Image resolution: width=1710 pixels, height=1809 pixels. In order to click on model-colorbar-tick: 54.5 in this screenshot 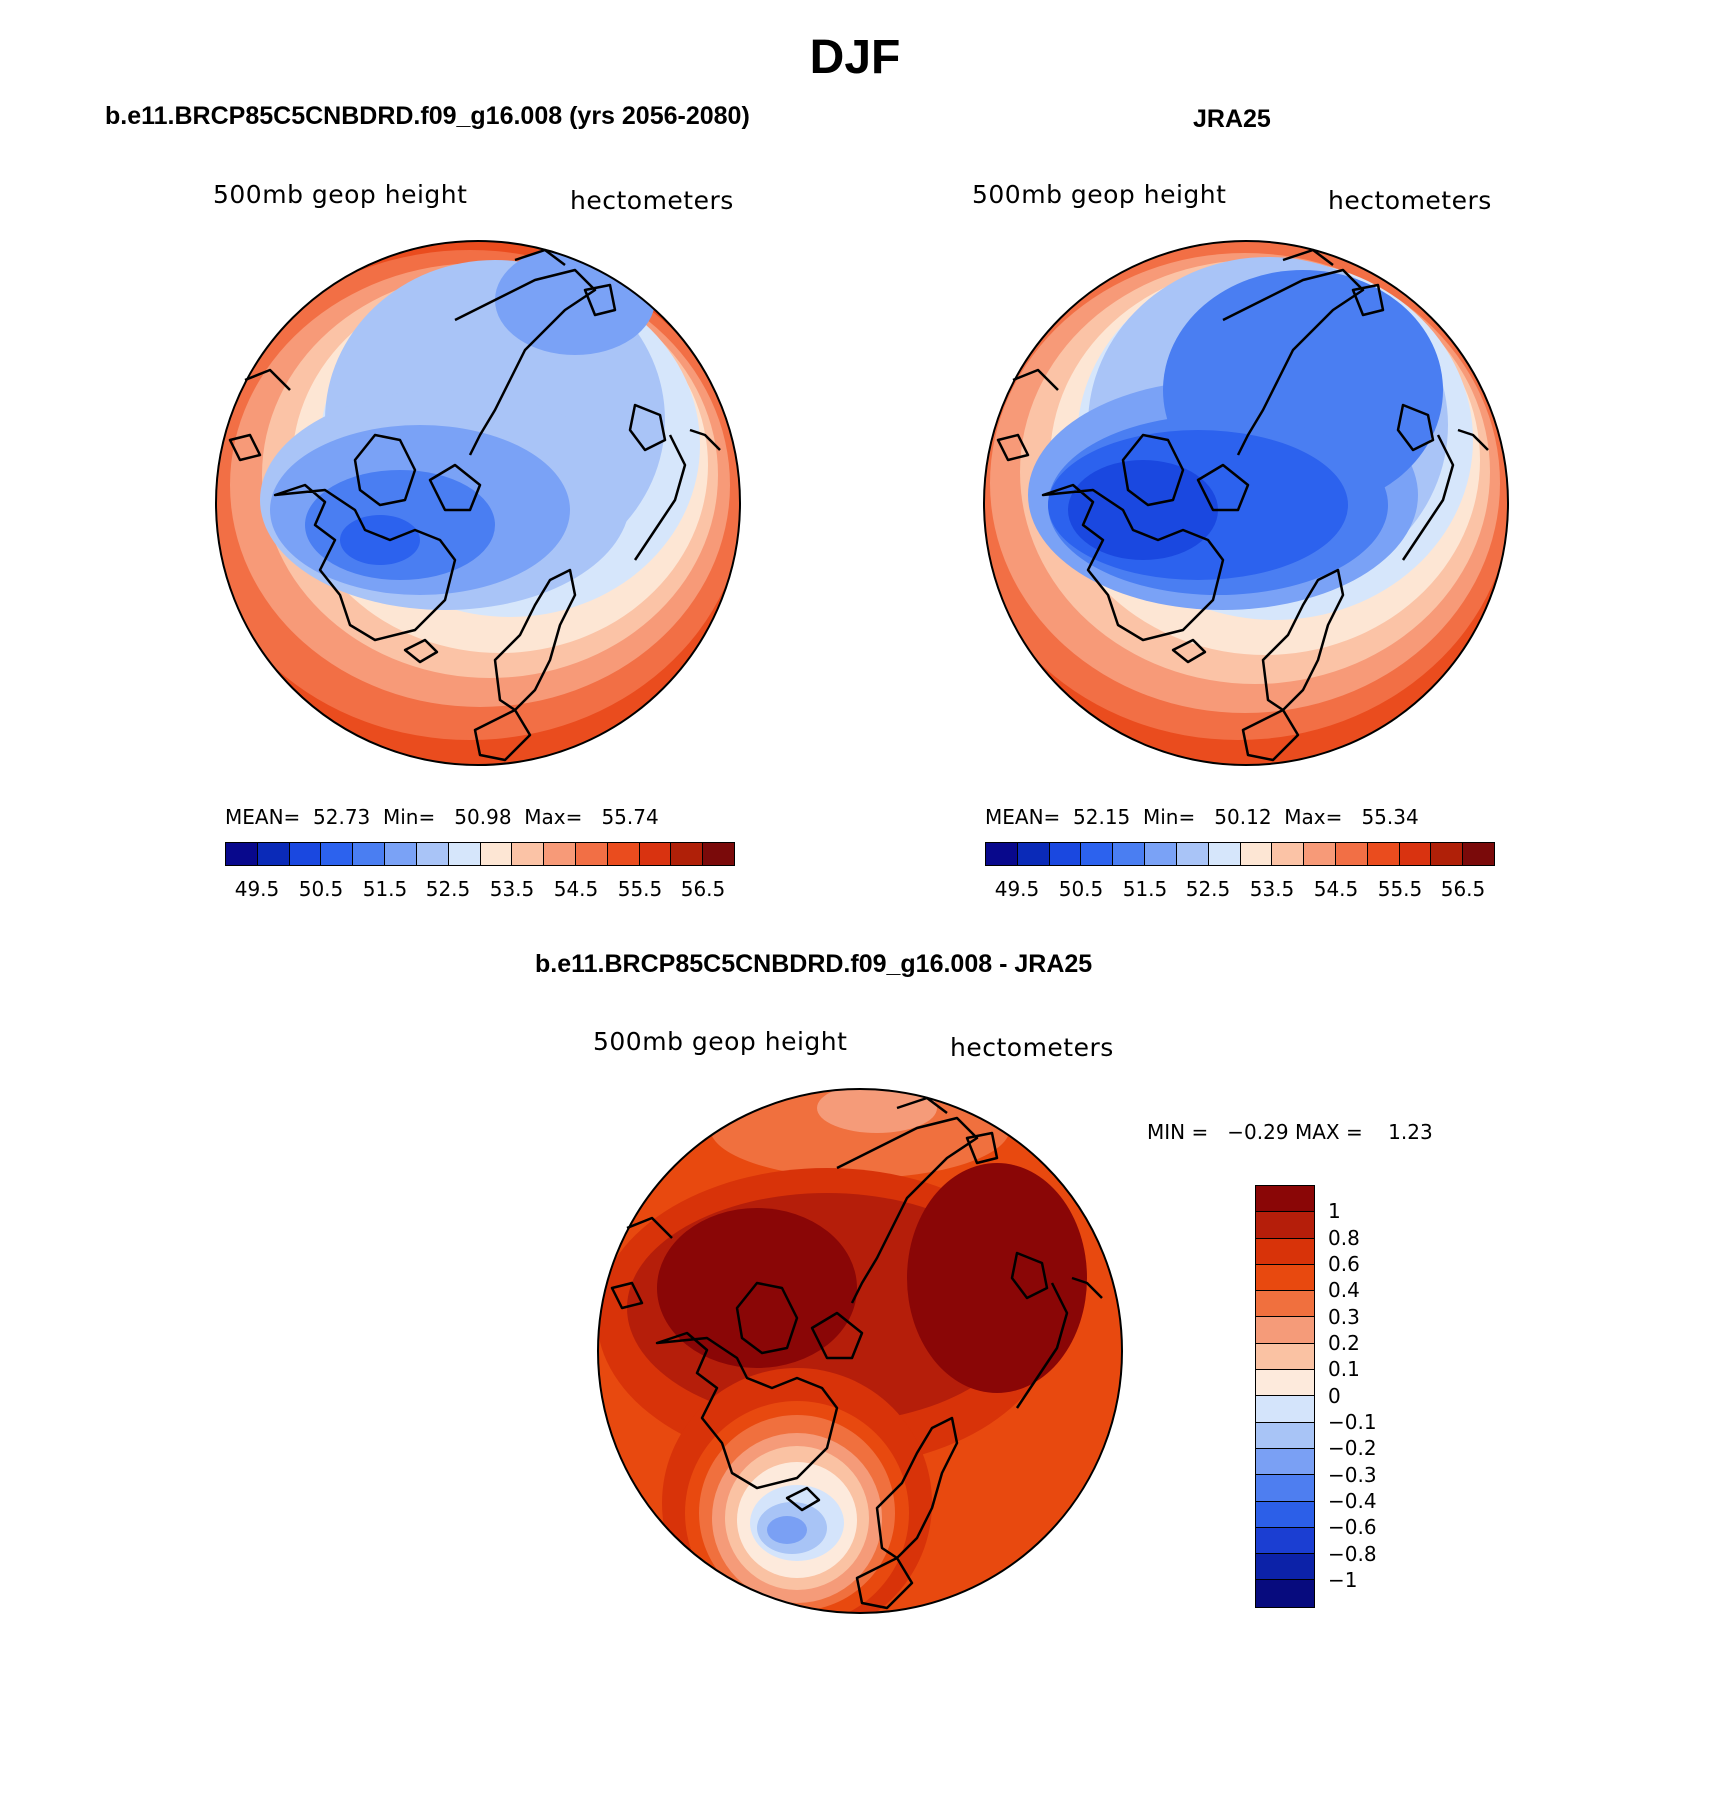, I will do `click(576, 889)`.